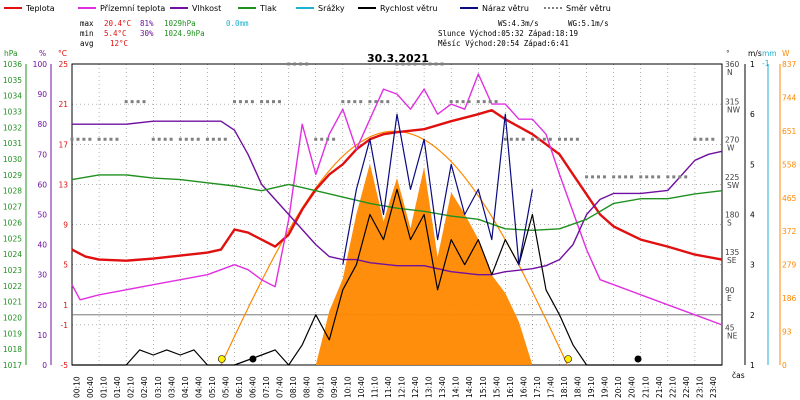 The height and width of the screenshot is (400, 800). Describe the element at coordinates (63, 104) in the screenshot. I see `degc-tick-label: 21` at that location.